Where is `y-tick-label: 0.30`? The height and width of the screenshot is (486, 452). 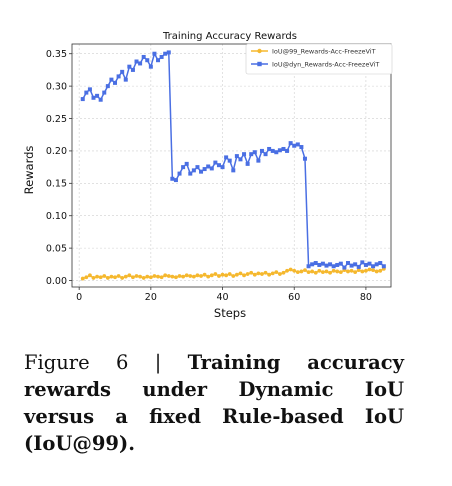 y-tick-label: 0.30 is located at coordinates (56, 86).